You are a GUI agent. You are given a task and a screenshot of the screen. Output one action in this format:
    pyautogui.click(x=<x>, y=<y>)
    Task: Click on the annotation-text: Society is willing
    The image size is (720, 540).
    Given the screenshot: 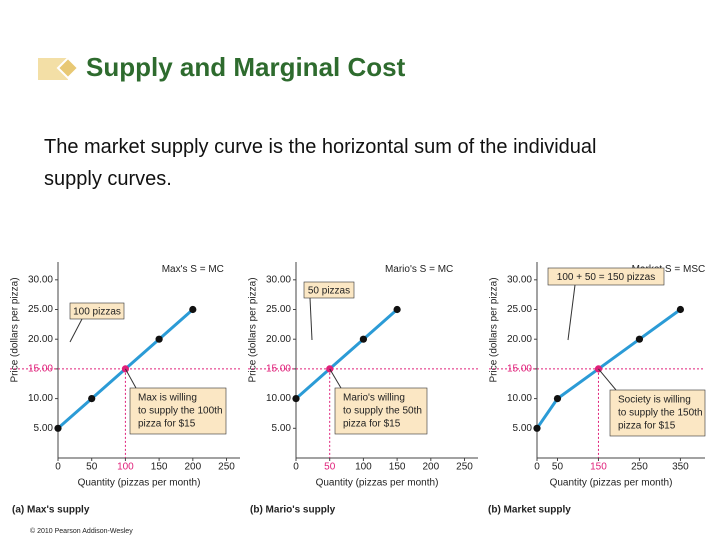 What is the action you would take?
    pyautogui.click(x=654, y=400)
    